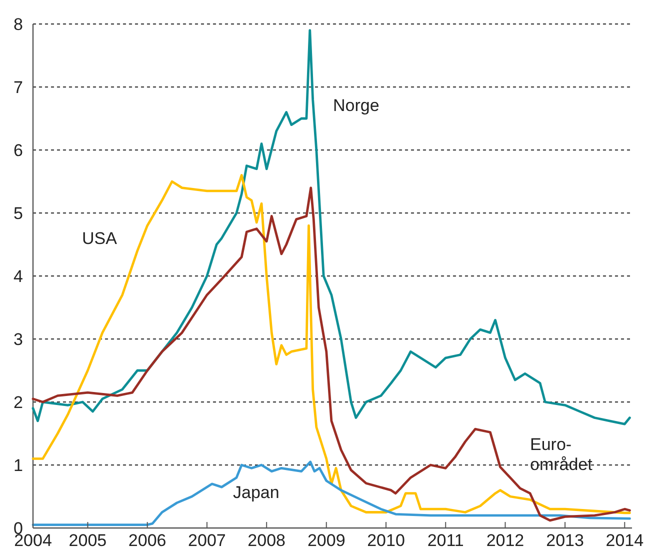 This screenshot has width=656, height=557. What do you see at coordinates (87, 540) in the screenshot?
I see `x-tick-label: 2005` at bounding box center [87, 540].